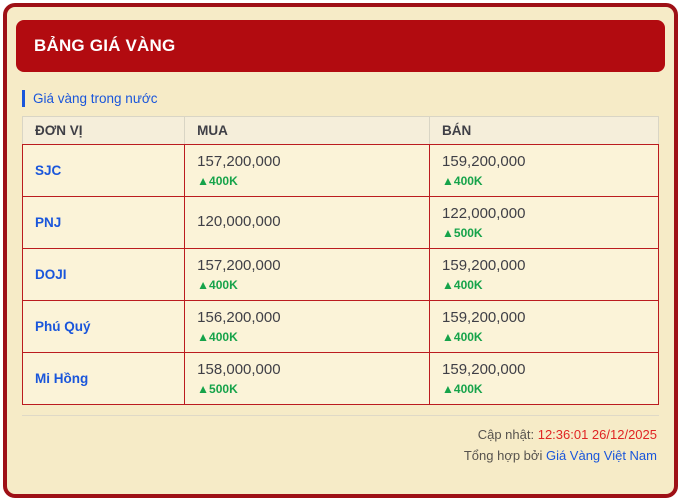  I want to click on unit-cell: Phú Quý, so click(103, 326).